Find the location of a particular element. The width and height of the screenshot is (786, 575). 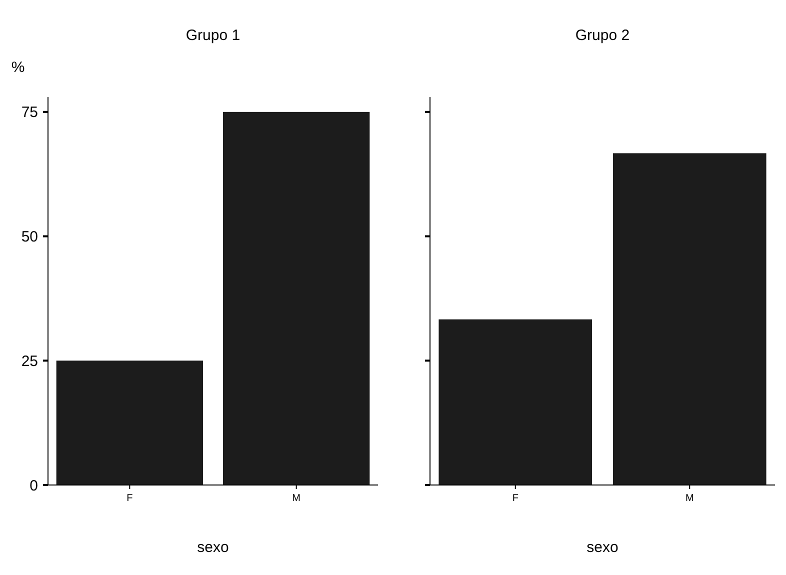

y-tick-label: 25 is located at coordinates (29, 361).